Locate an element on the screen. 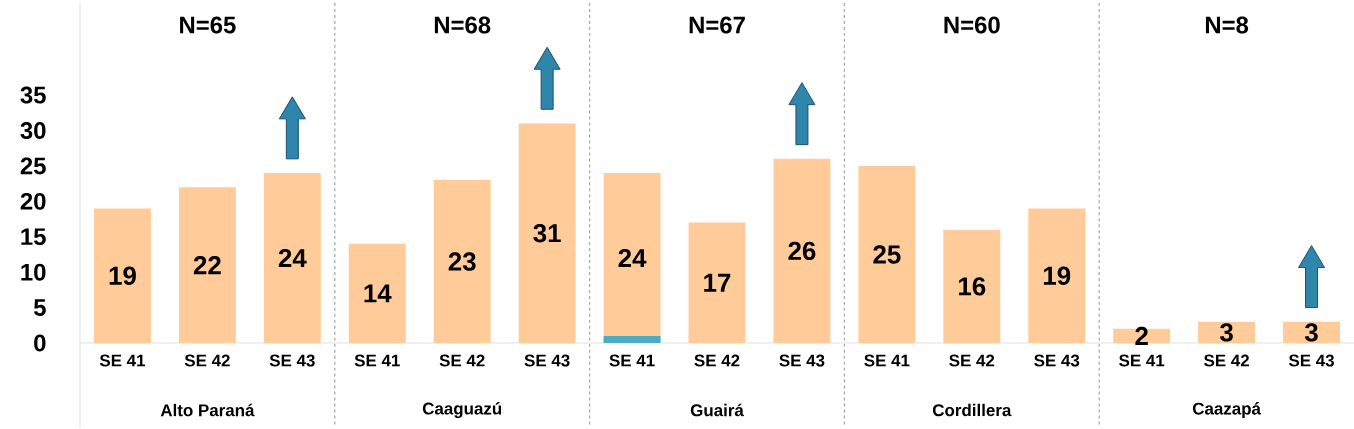 This screenshot has width=1354, height=429. text: Cordillera is located at coordinates (972, 410).